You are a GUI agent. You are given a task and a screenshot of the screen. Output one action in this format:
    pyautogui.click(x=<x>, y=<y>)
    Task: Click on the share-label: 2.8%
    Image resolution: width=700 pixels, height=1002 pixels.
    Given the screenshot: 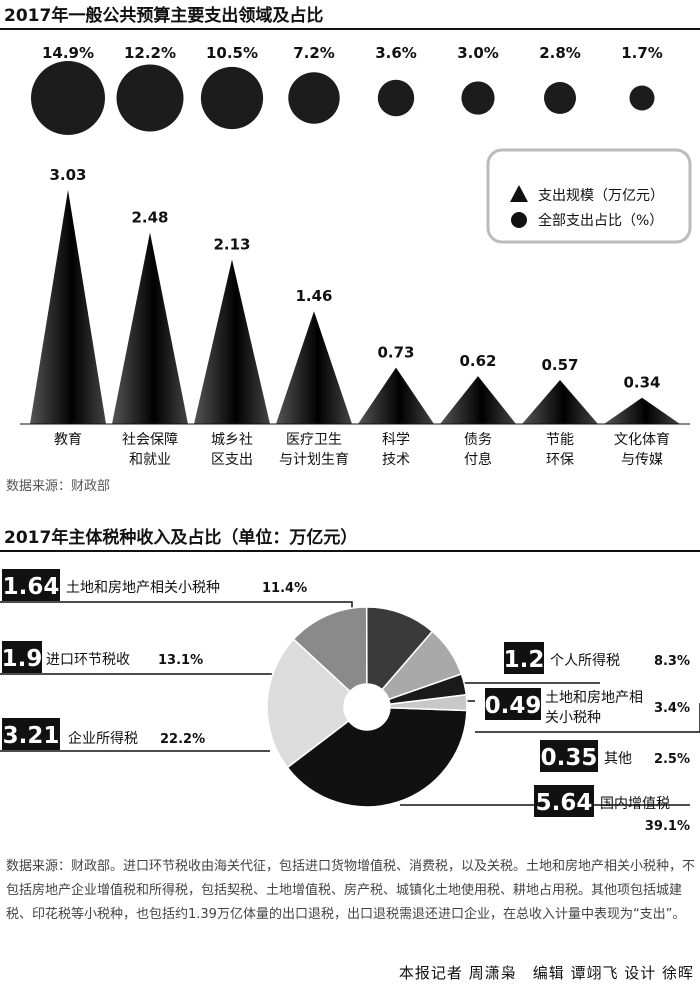 What is the action you would take?
    pyautogui.click(x=560, y=53)
    